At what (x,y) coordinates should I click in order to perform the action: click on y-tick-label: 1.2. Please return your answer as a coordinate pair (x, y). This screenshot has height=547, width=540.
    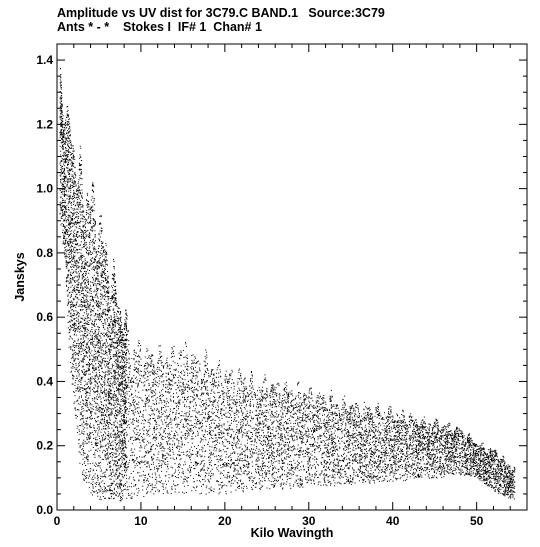
    Looking at the image, I should click on (44, 124).